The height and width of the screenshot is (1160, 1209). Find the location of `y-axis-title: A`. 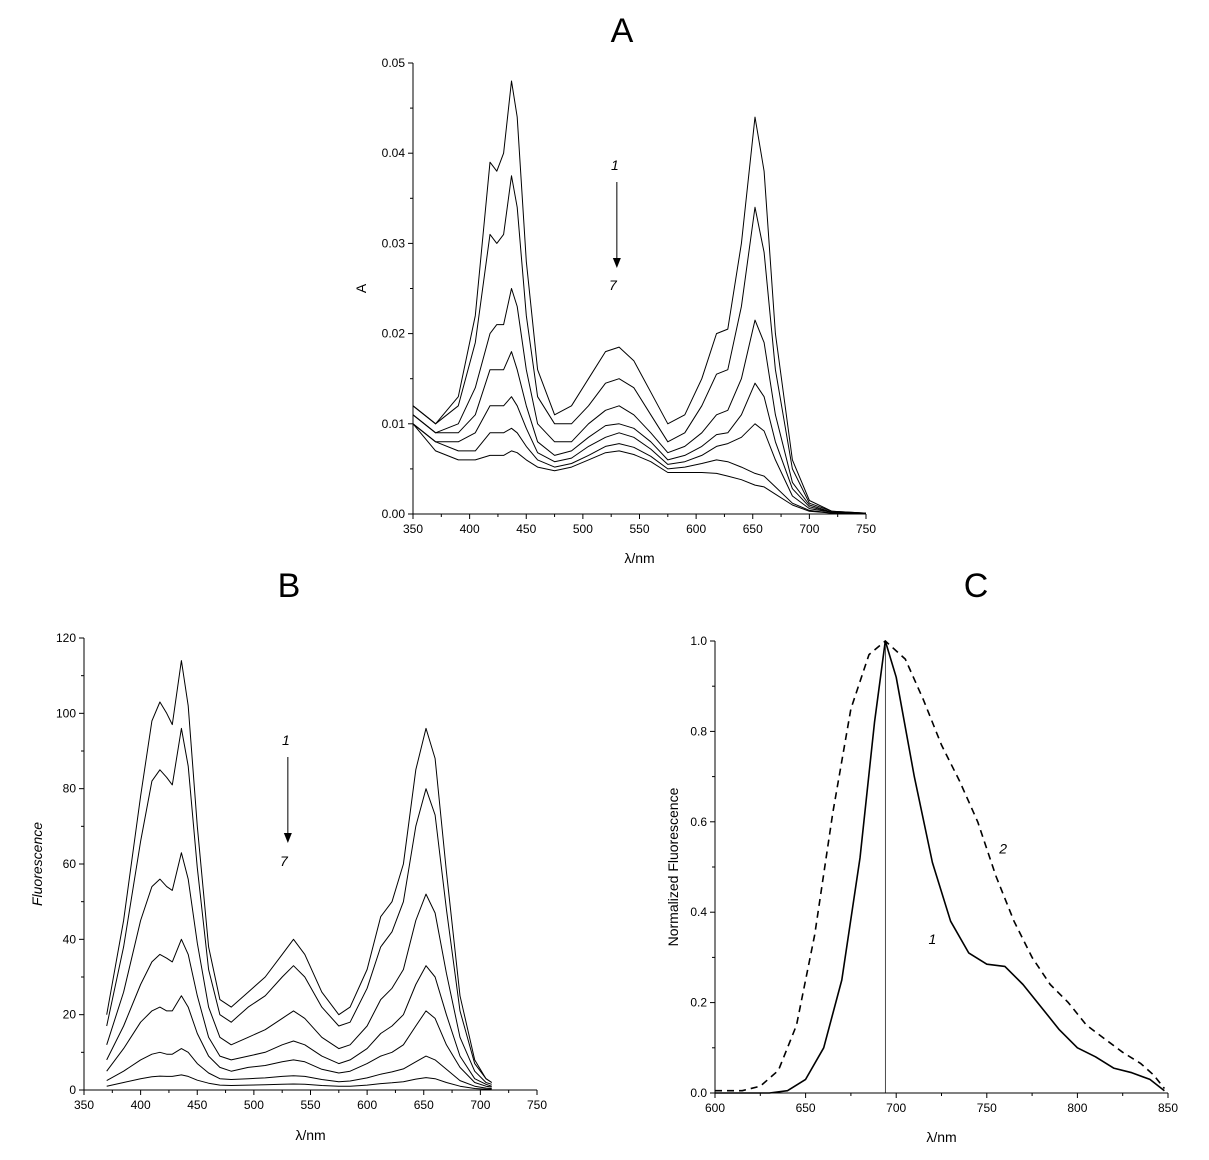

y-axis-title: A is located at coordinates (361, 288).